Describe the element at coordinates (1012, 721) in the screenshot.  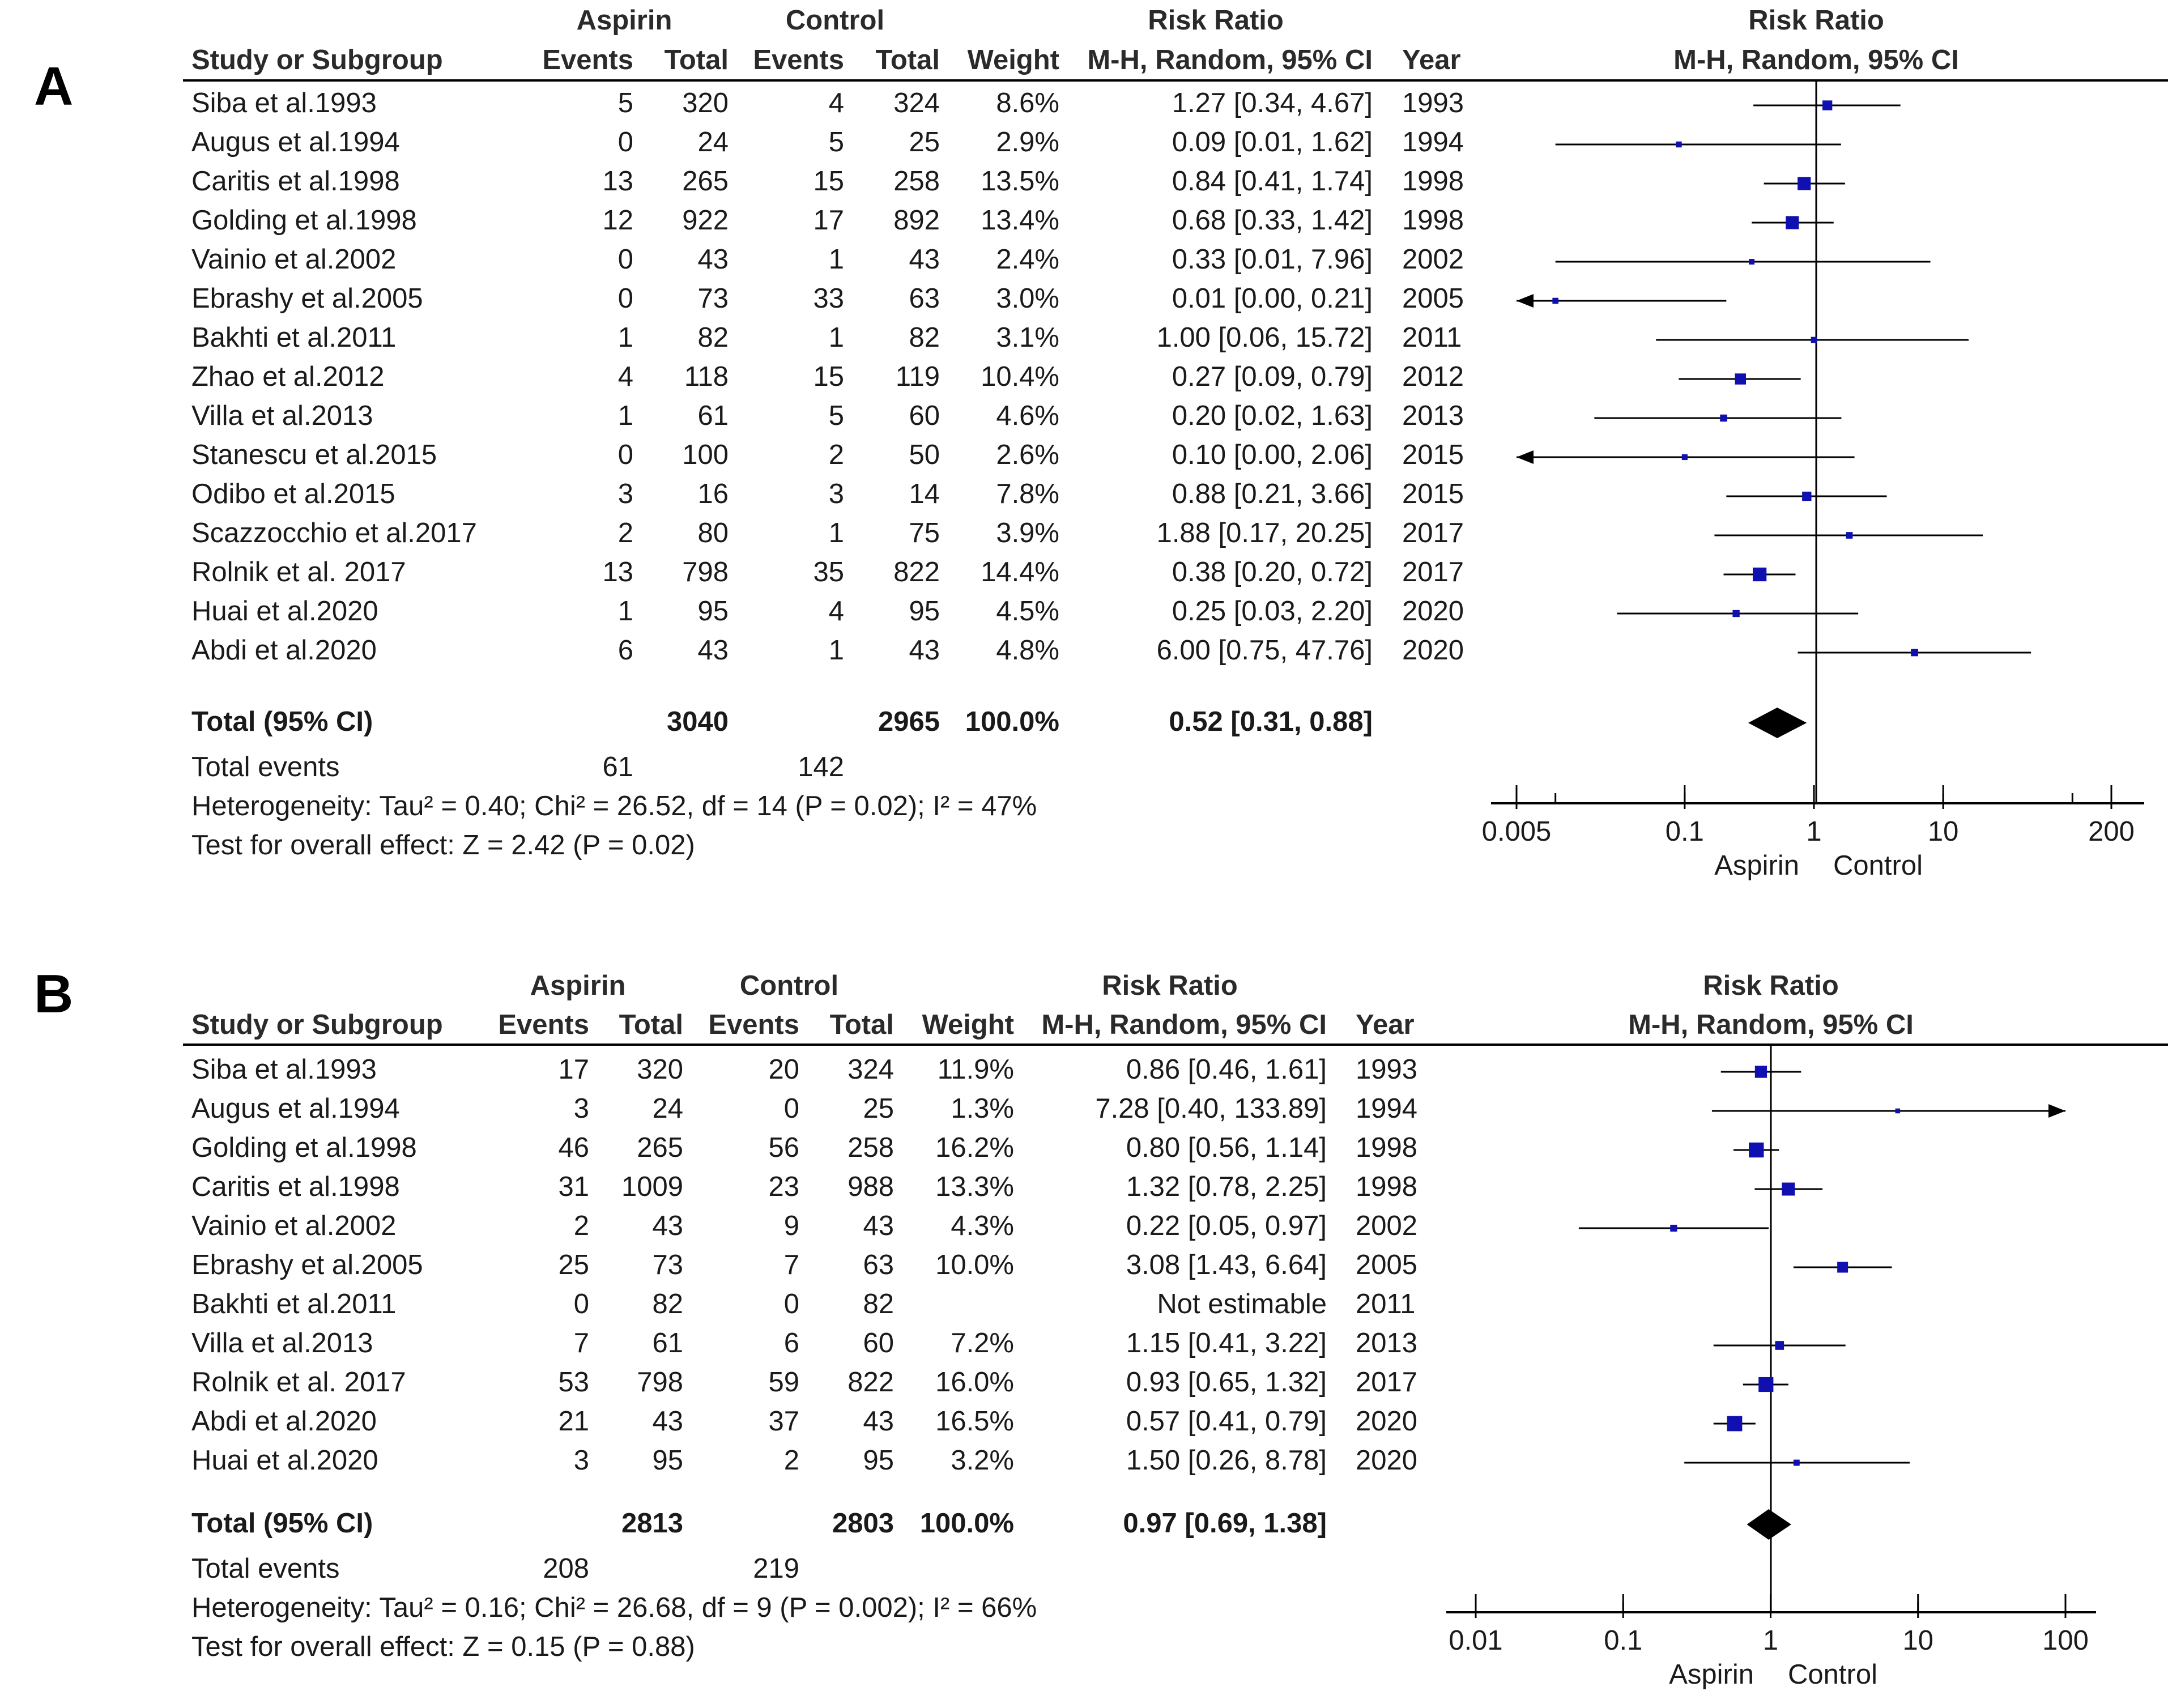
I see `total-weight: 100.0%` at that location.